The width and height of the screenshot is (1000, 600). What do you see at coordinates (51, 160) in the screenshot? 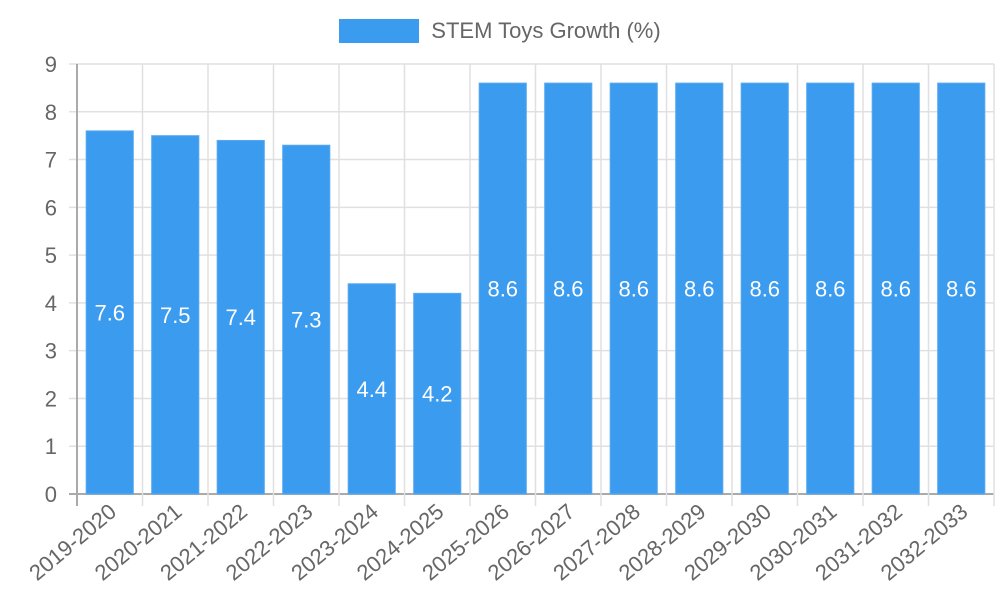
I see `y-tick-label: 7` at bounding box center [51, 160].